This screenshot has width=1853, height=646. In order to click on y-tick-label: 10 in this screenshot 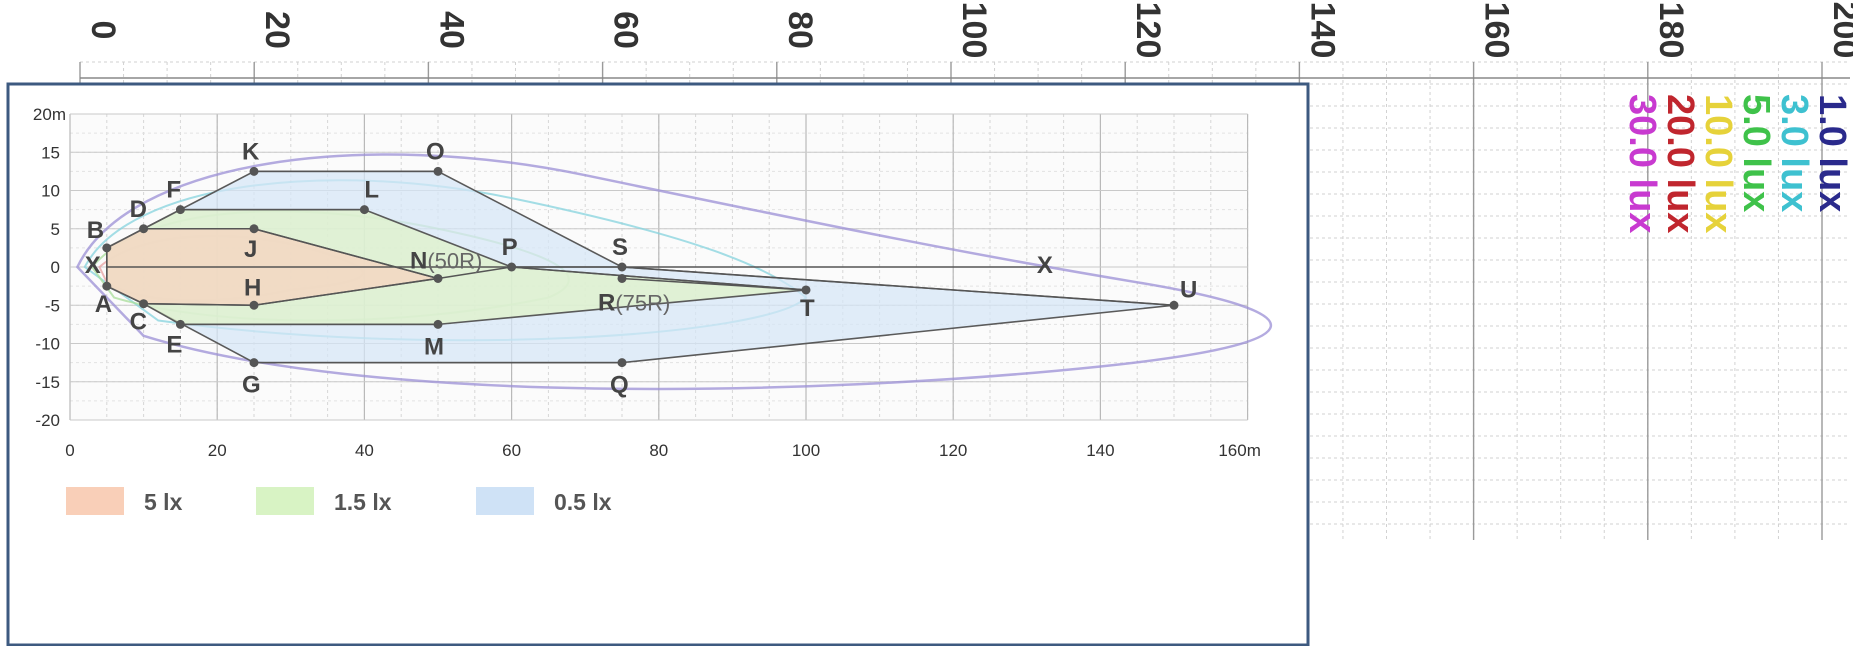, I will do `click(50, 191)`.